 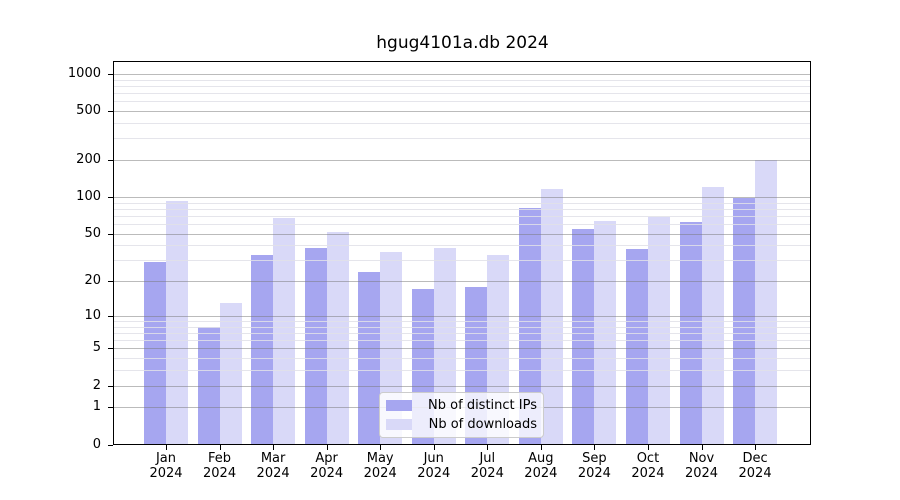 What do you see at coordinates (701, 466) in the screenshot?
I see `x-axis-tick-label: Nov 2024` at bounding box center [701, 466].